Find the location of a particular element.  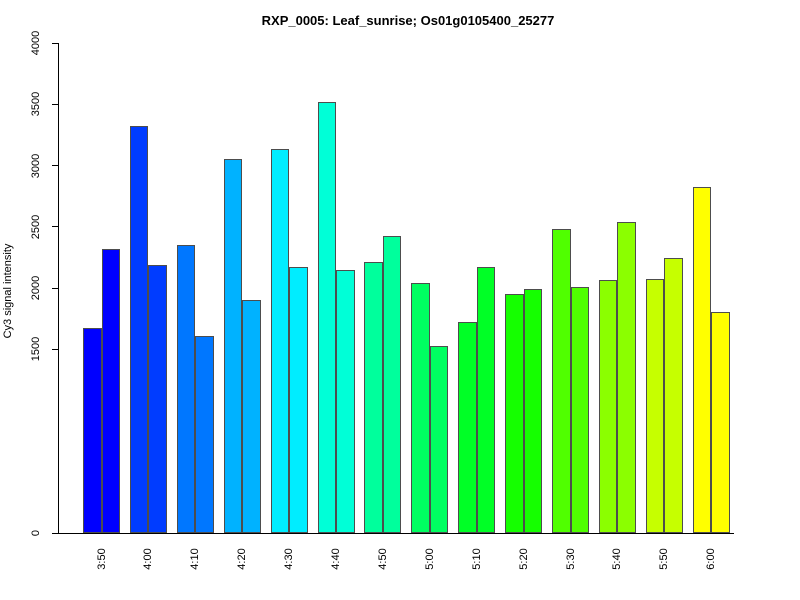

x-tick-label: 5:50 is located at coordinates (664, 559).